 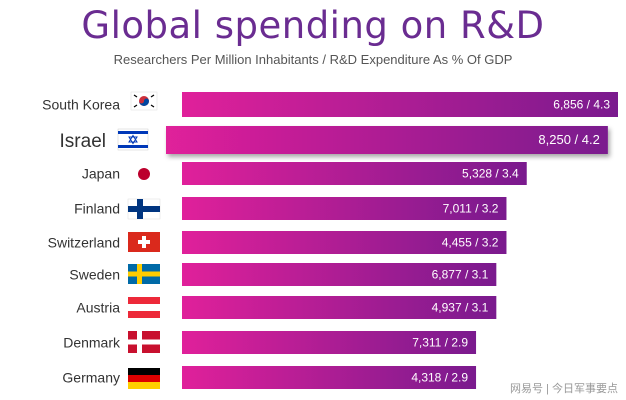 I want to click on bar-value-label: 4,937 / 3.1, so click(x=460, y=308).